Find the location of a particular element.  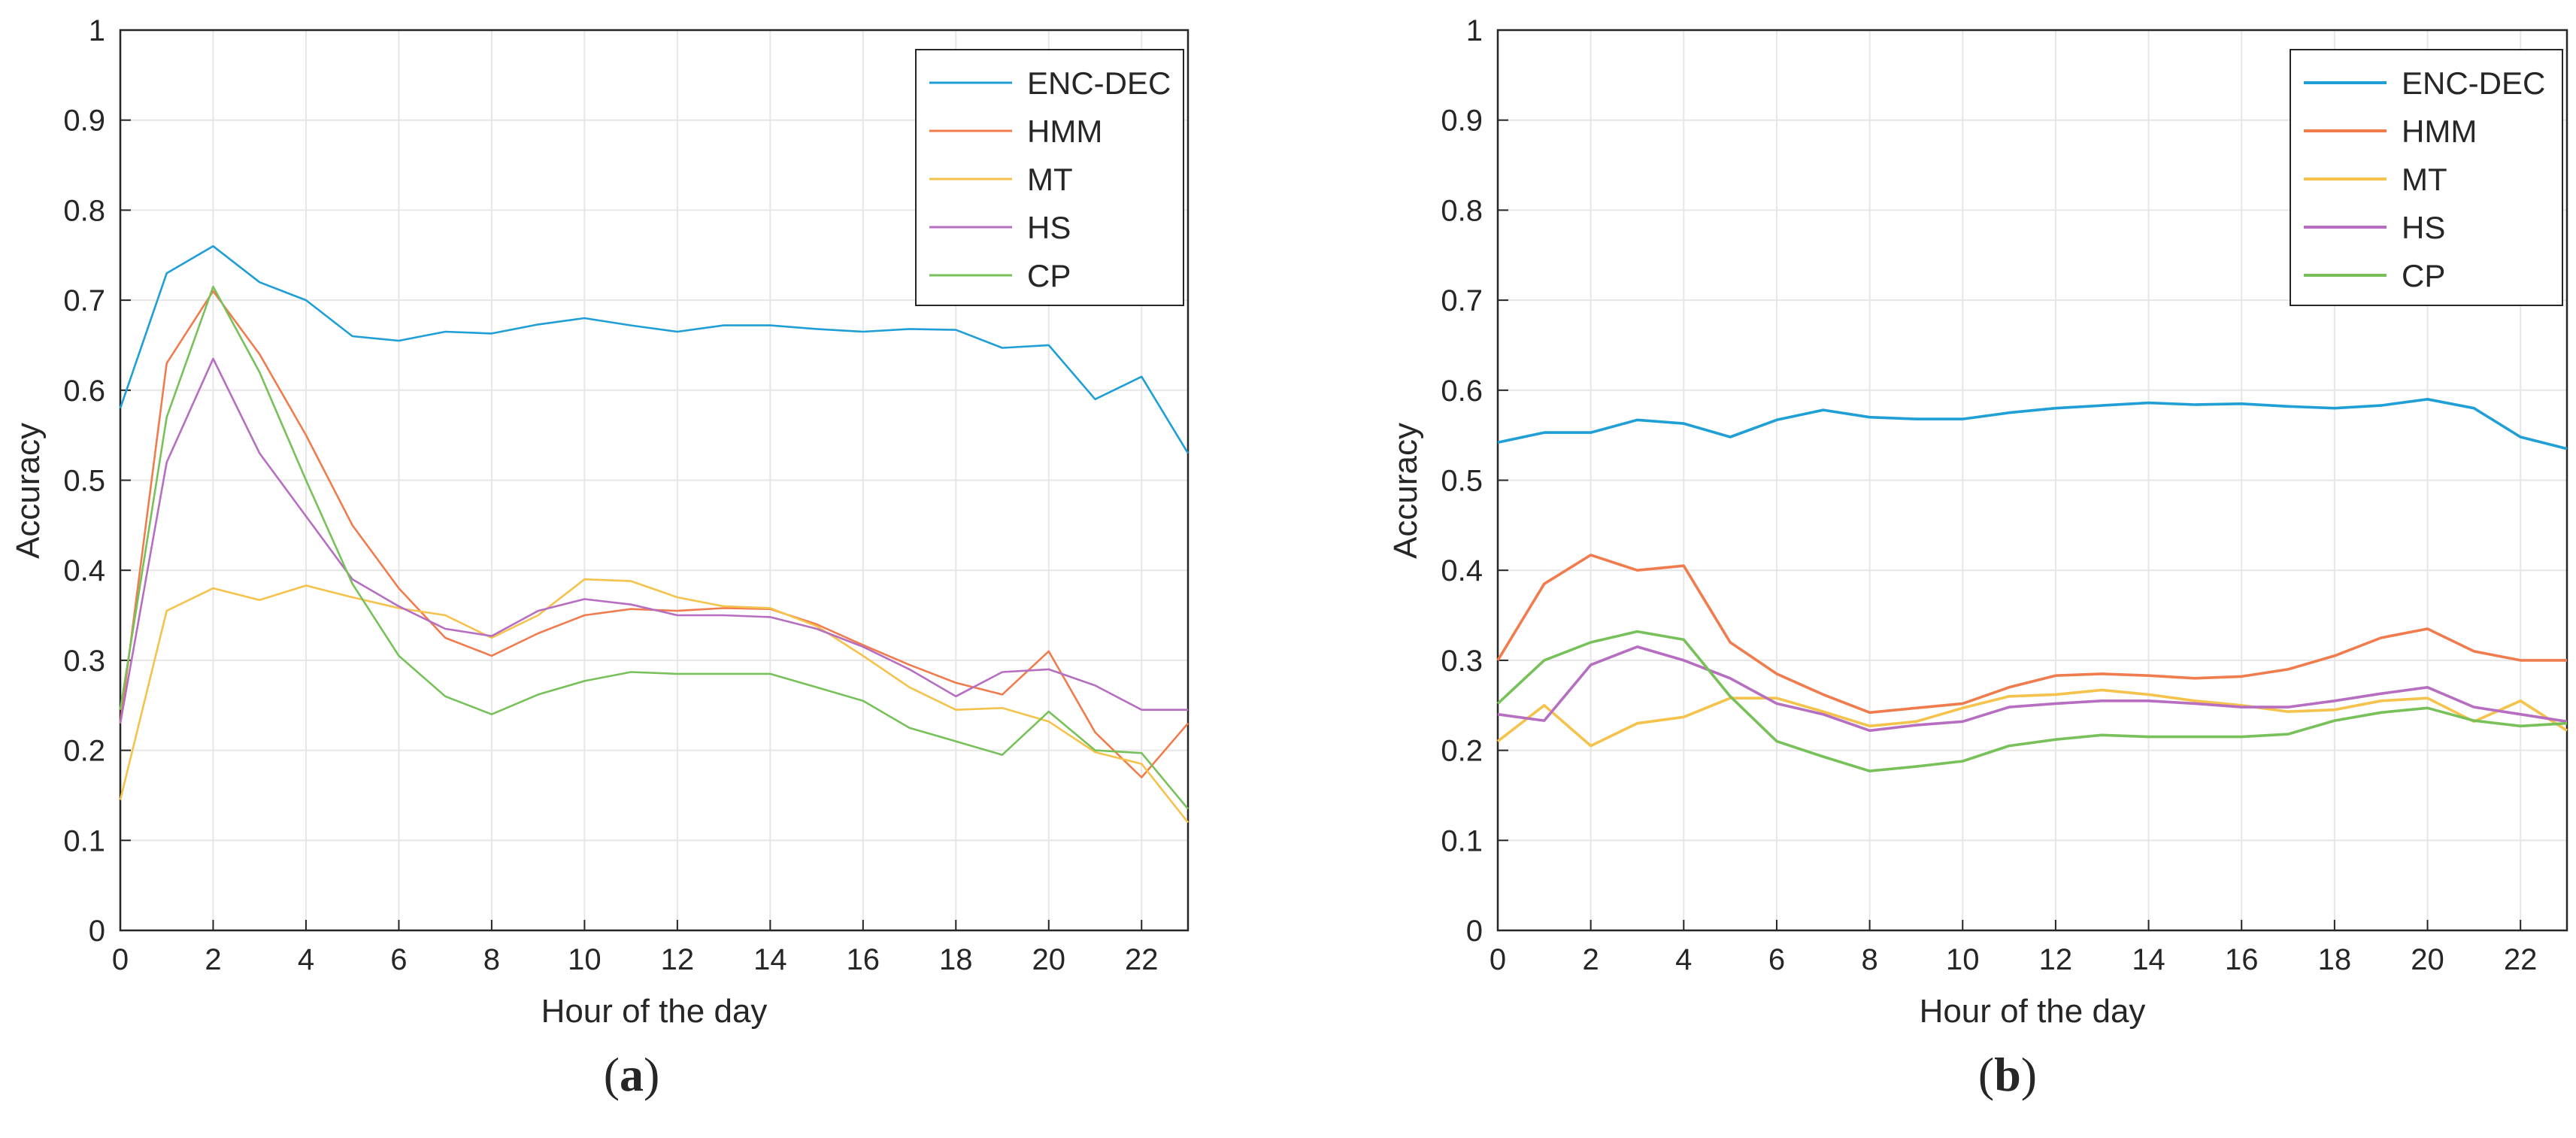

chart1-series-line-enc-dec is located at coordinates (654, 349).